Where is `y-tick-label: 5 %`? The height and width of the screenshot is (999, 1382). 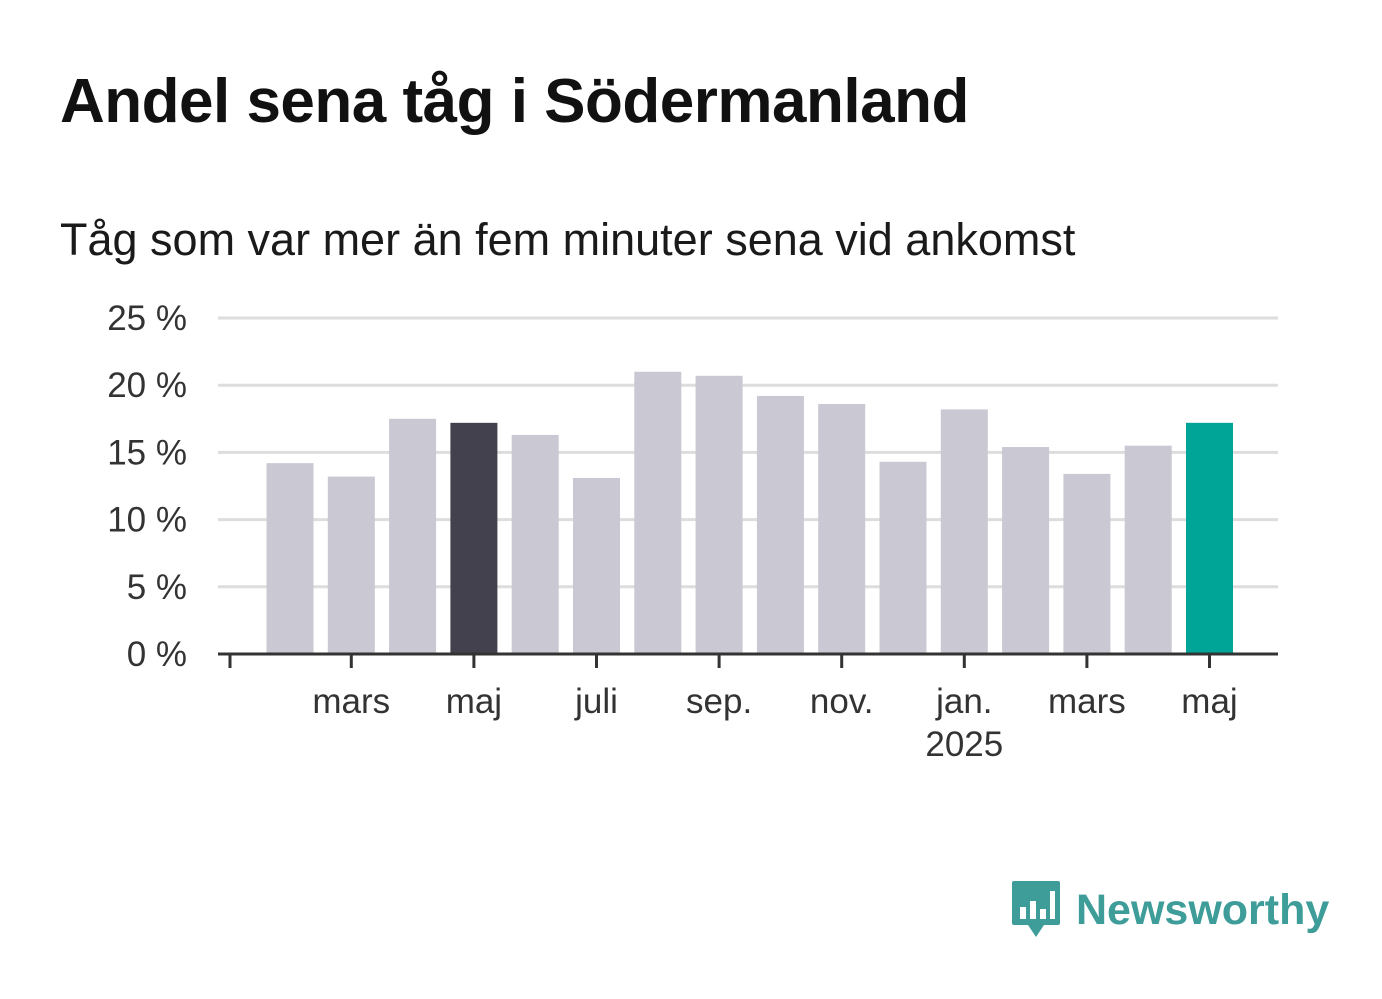
y-tick-label: 5 % is located at coordinates (157, 587).